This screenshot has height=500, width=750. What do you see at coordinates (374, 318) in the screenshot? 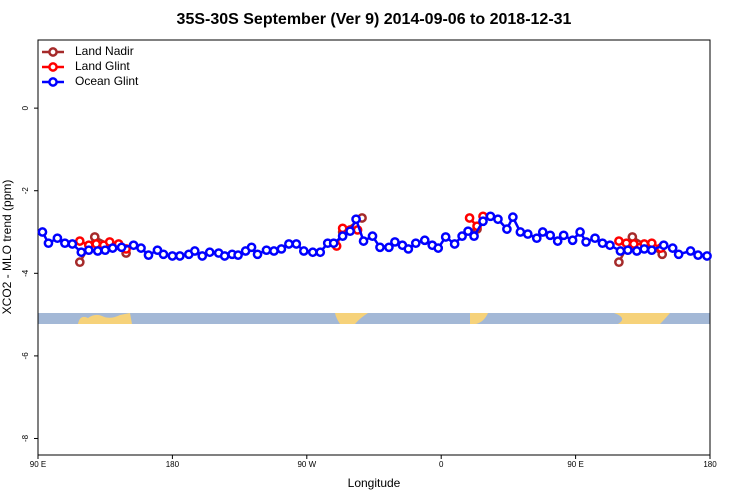
I see `map-strip` at bounding box center [374, 318].